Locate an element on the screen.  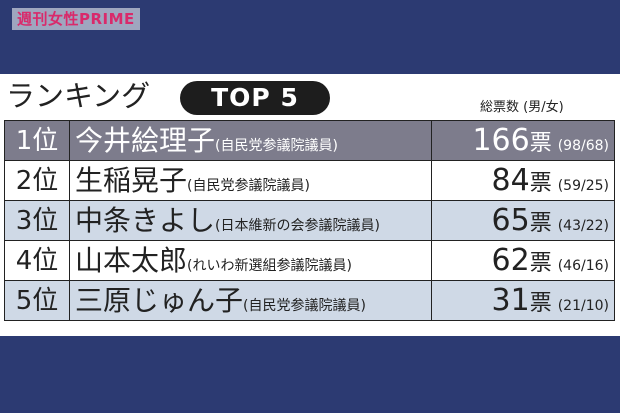
ranking-row: 3位 中条きよし(日本維新の会参議院議員) 65票 (43/22) is located at coordinates (309, 221).